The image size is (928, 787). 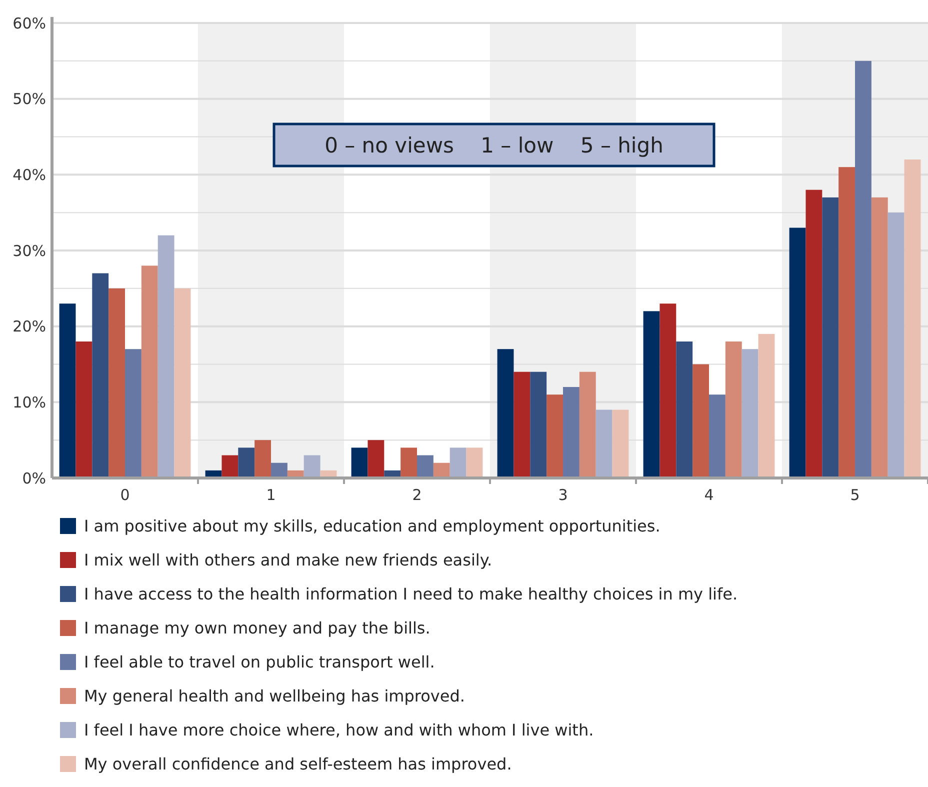 What do you see at coordinates (709, 495) in the screenshot?
I see `x-tick-label: 4` at bounding box center [709, 495].